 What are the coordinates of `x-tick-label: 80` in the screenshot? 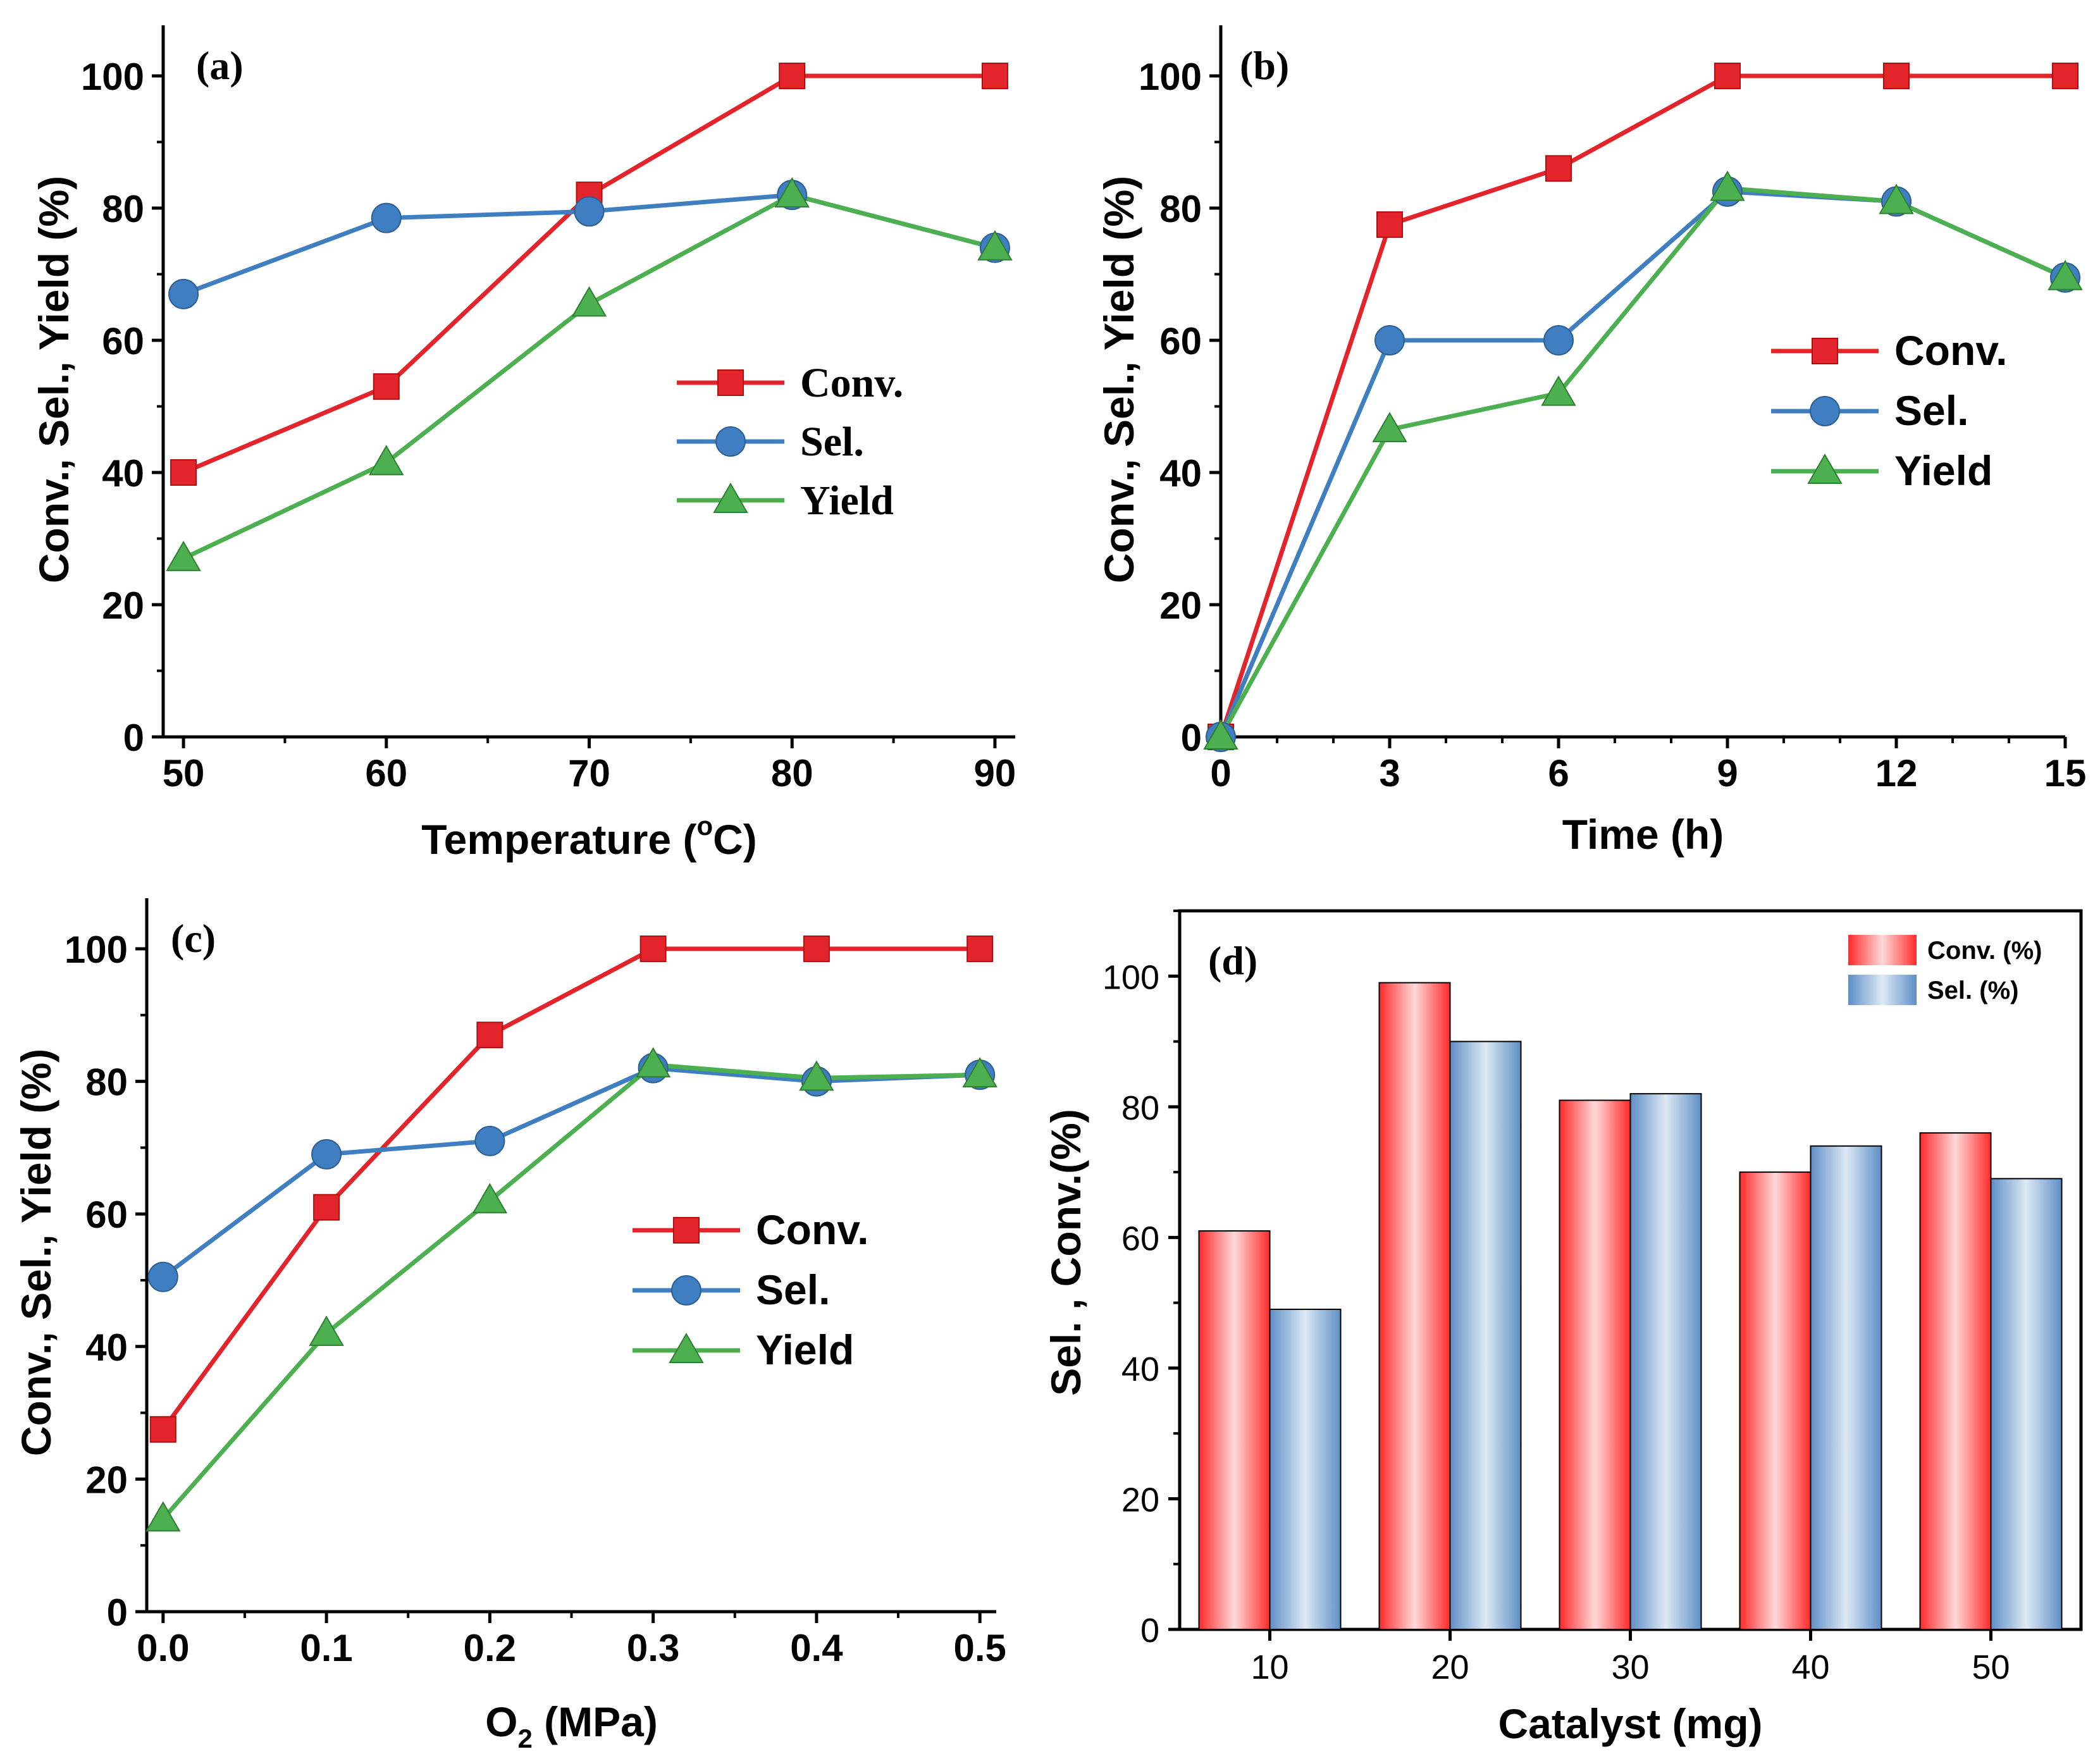 It's located at (792, 773).